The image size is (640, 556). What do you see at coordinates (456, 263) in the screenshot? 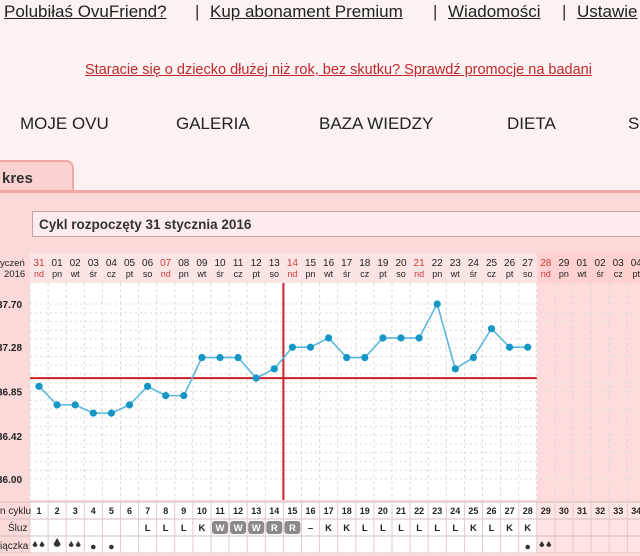
I see `date-label: 23` at bounding box center [456, 263].